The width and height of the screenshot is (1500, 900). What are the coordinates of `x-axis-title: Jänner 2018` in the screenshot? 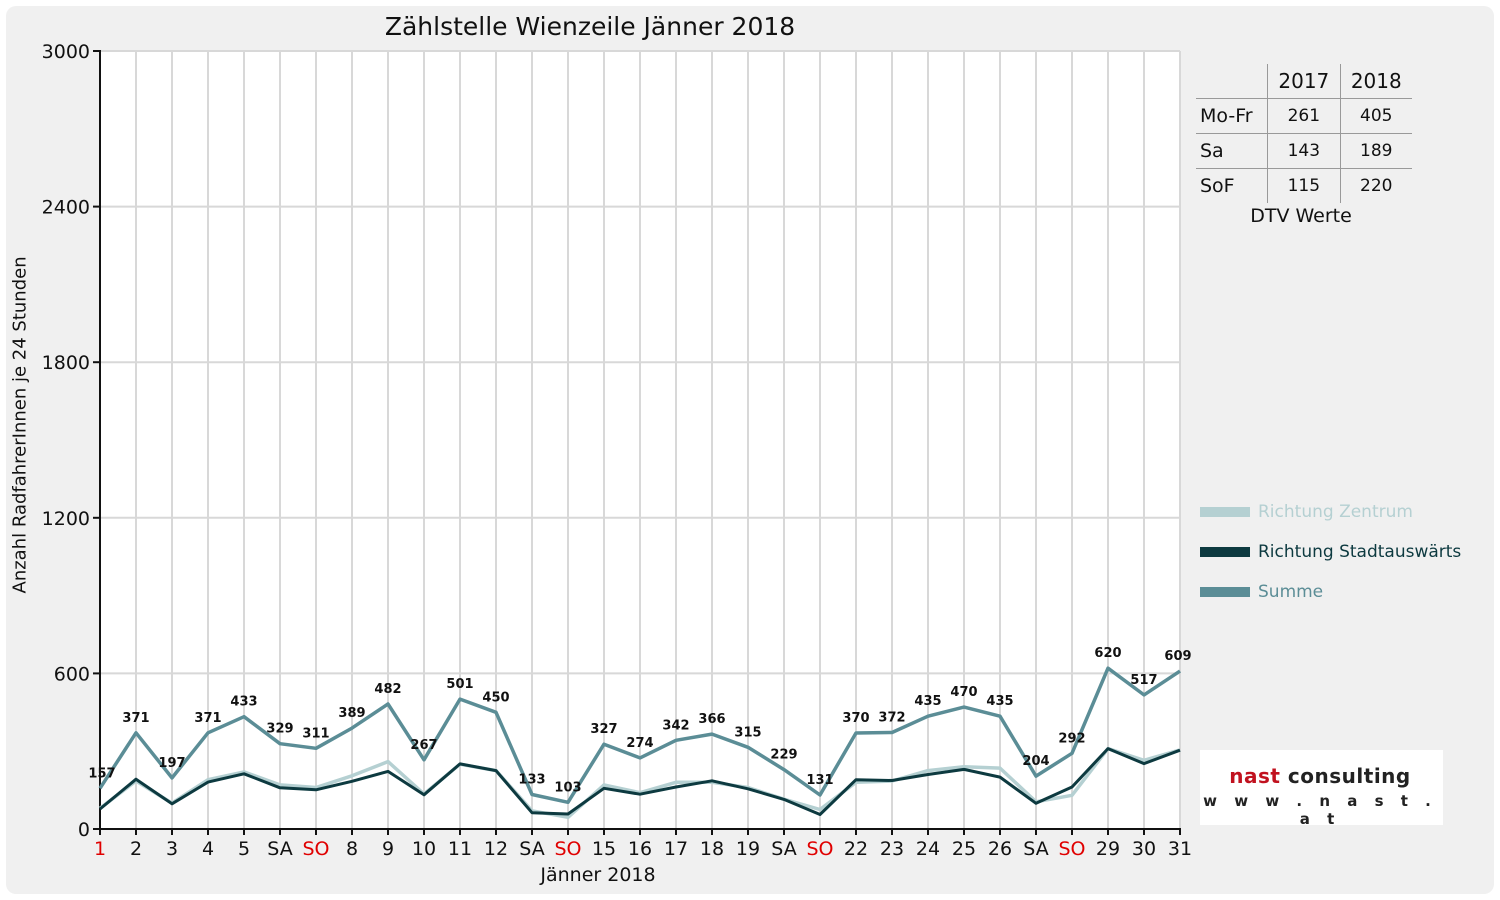 It's located at (598, 875).